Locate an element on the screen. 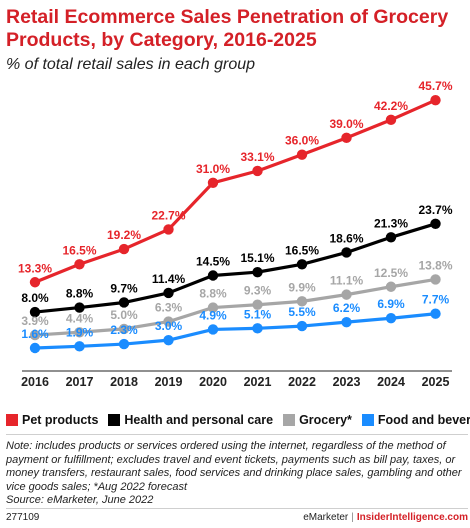 The width and height of the screenshot is (470, 528). brand-credit: eMarketer | InsiderIntelligence.com is located at coordinates (385, 517).